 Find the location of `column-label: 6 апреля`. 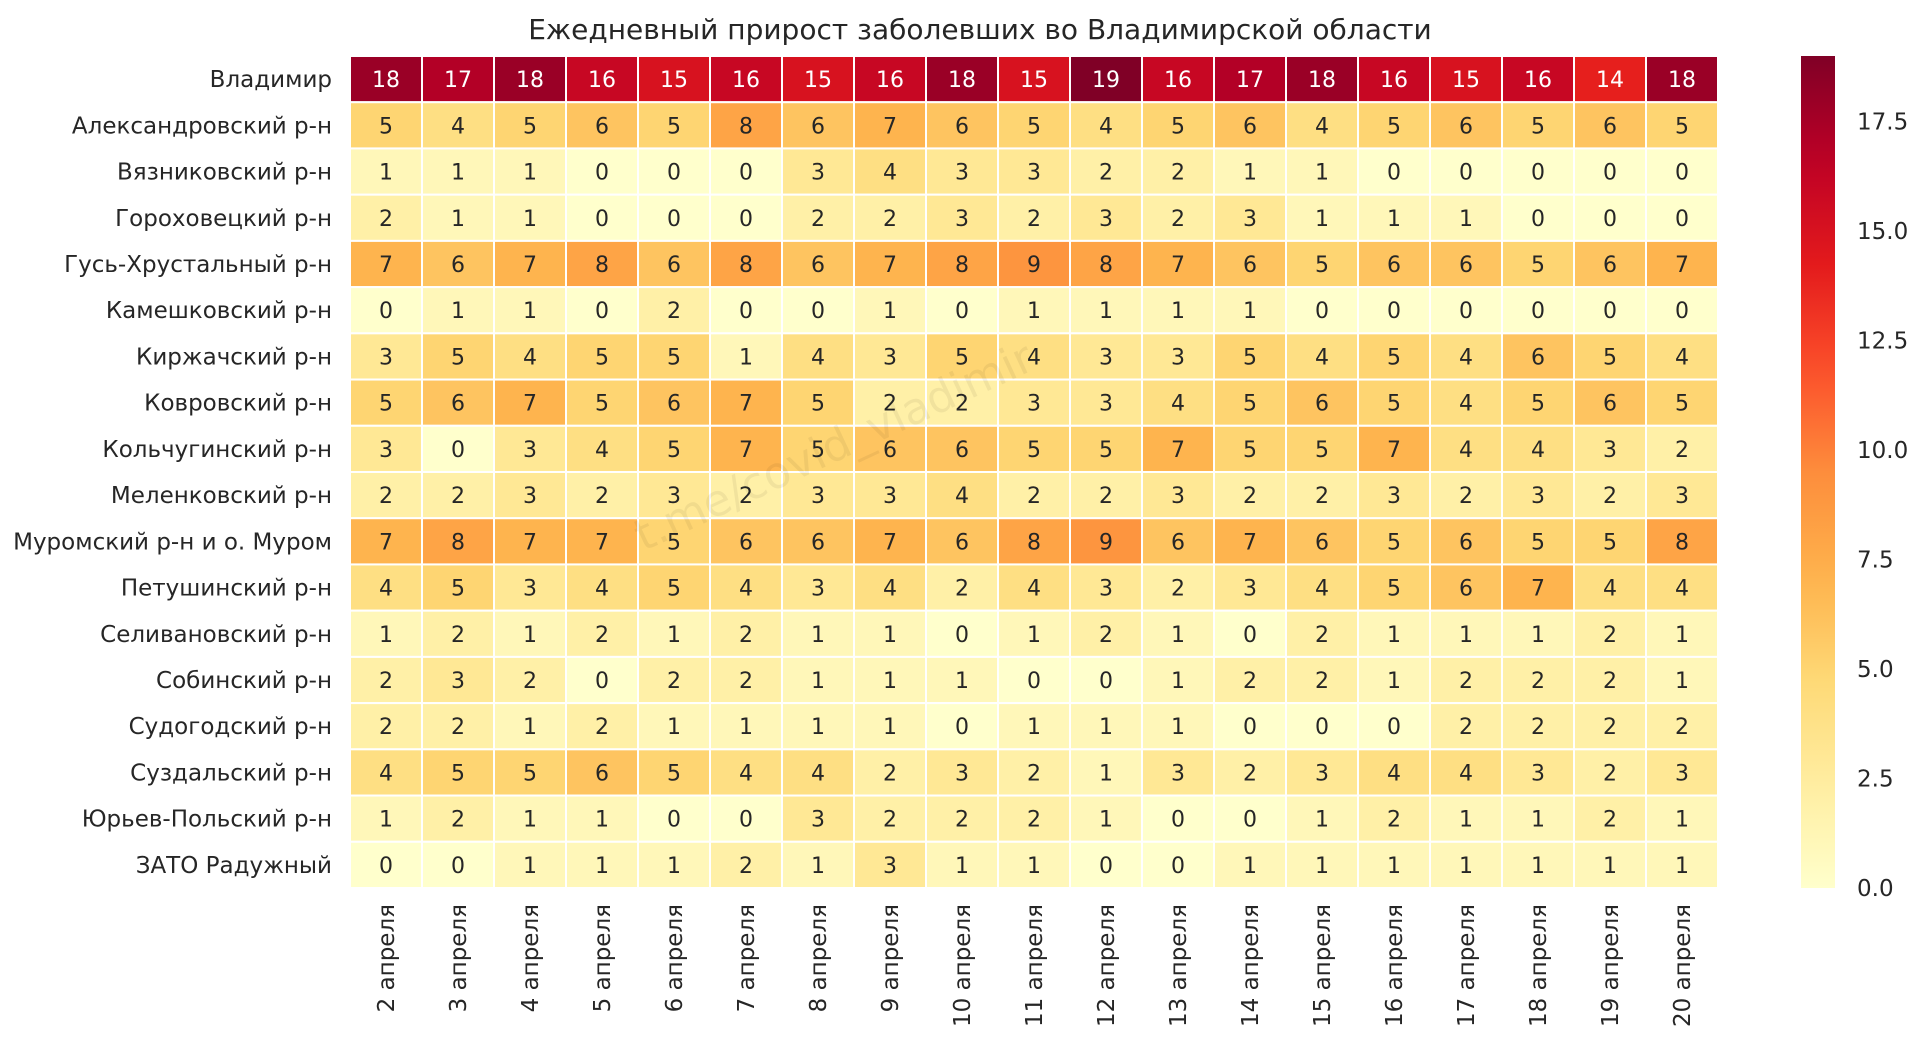

column-label: 6 апреля is located at coordinates (675, 958).